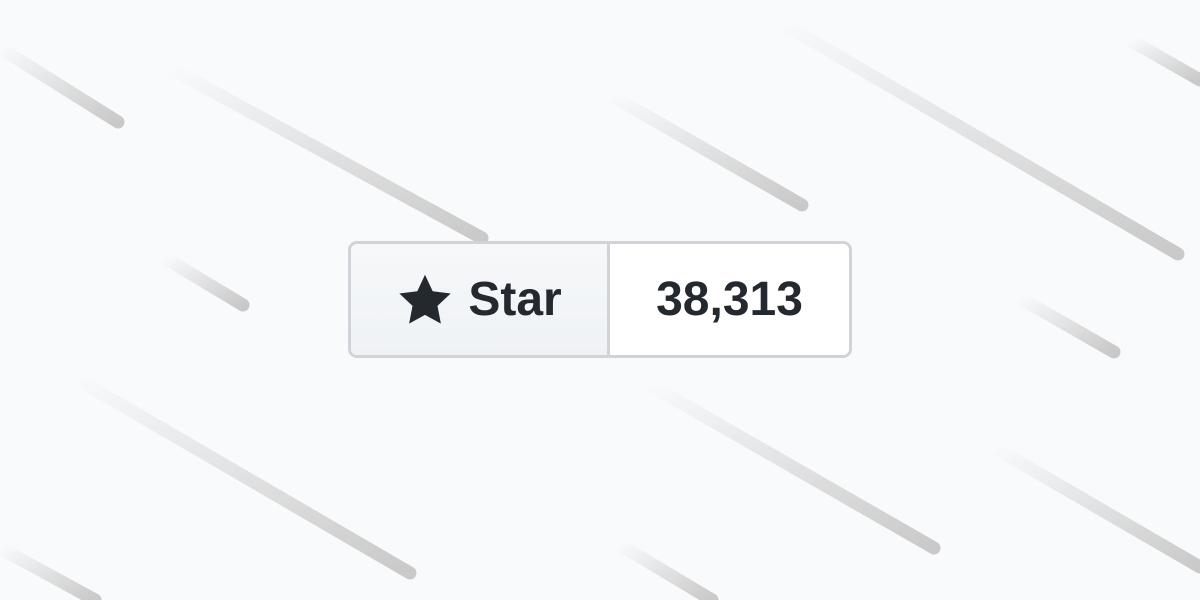 The width and height of the screenshot is (1200, 600). Describe the element at coordinates (515, 299) in the screenshot. I see `star-button-label: Star` at that location.